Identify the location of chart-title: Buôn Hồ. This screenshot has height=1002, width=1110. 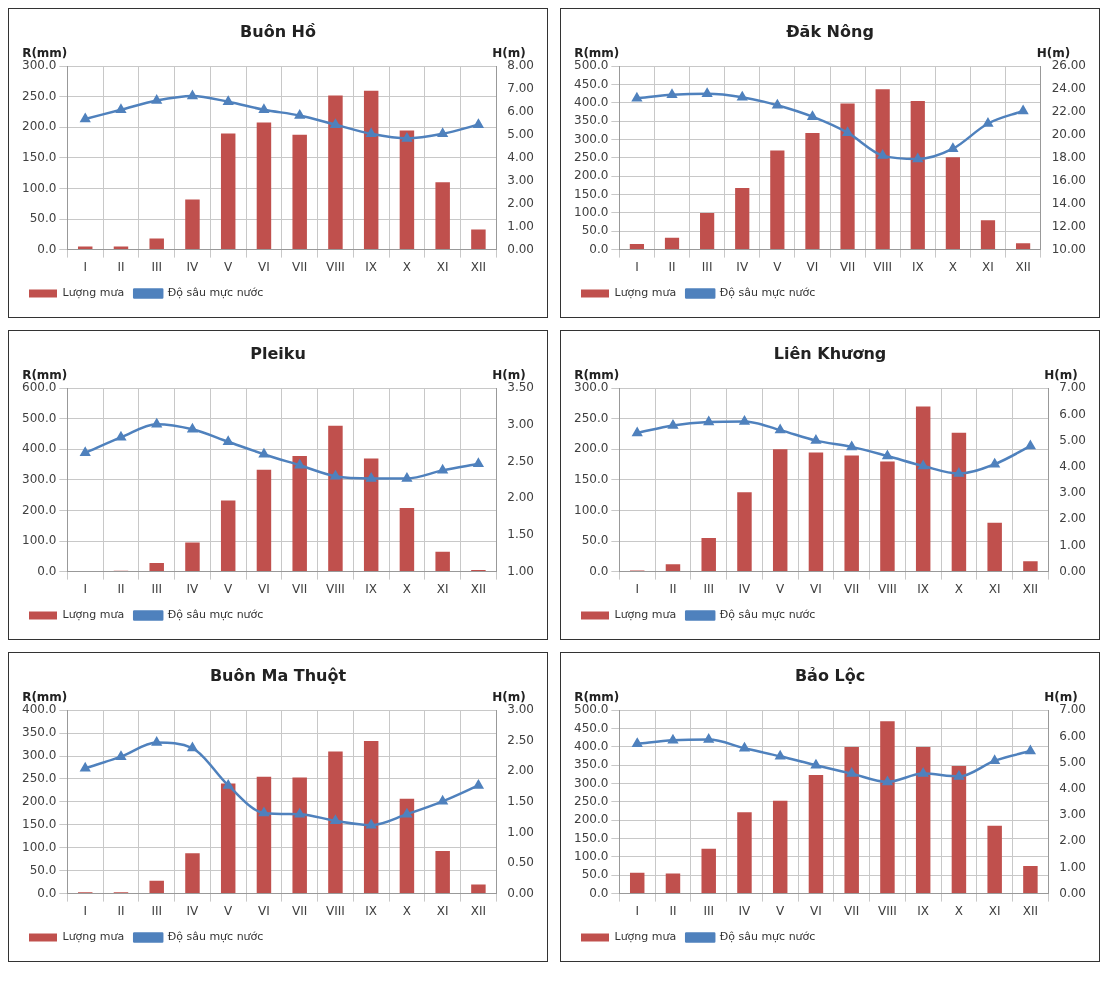
(278, 31).